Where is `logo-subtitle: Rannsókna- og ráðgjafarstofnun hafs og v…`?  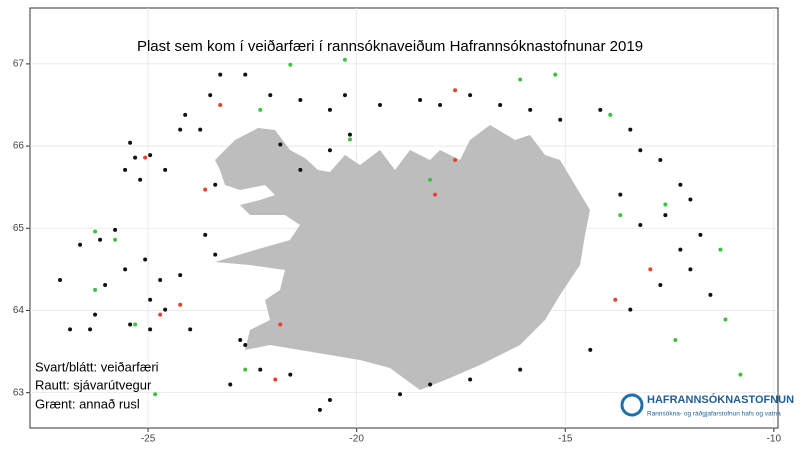
logo-subtitle: Rannsókna- og ráðgjafarstofnun hafs og v… is located at coordinates (714, 414).